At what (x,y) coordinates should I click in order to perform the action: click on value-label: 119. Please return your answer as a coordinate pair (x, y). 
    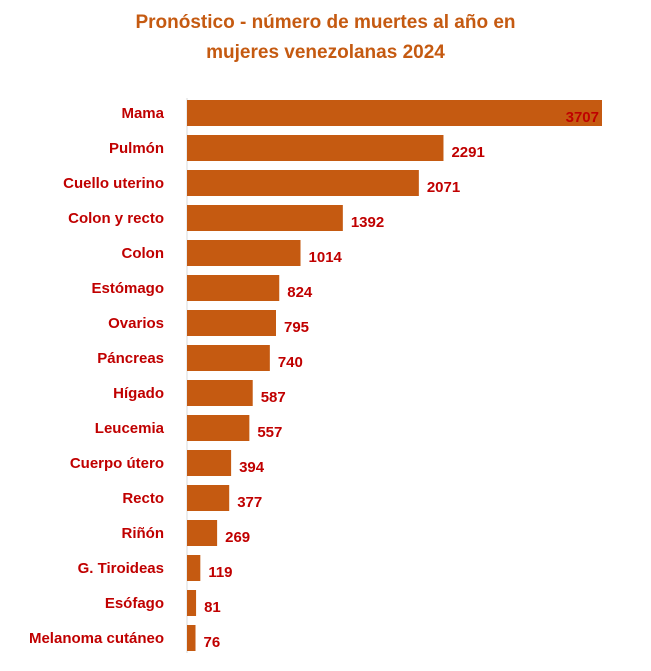
    Looking at the image, I should click on (220, 572).